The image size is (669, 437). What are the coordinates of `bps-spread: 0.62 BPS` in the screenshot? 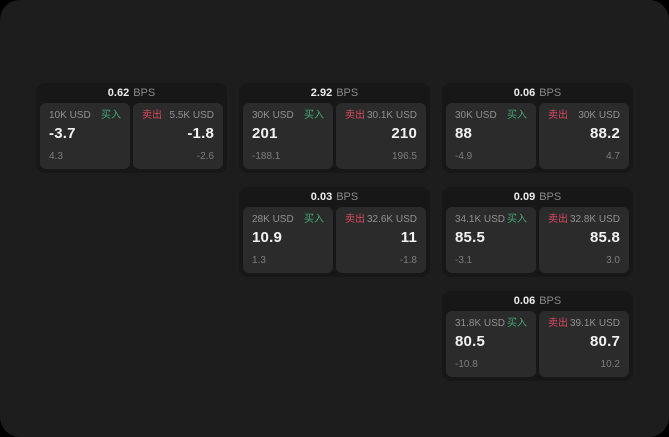 It's located at (131, 93).